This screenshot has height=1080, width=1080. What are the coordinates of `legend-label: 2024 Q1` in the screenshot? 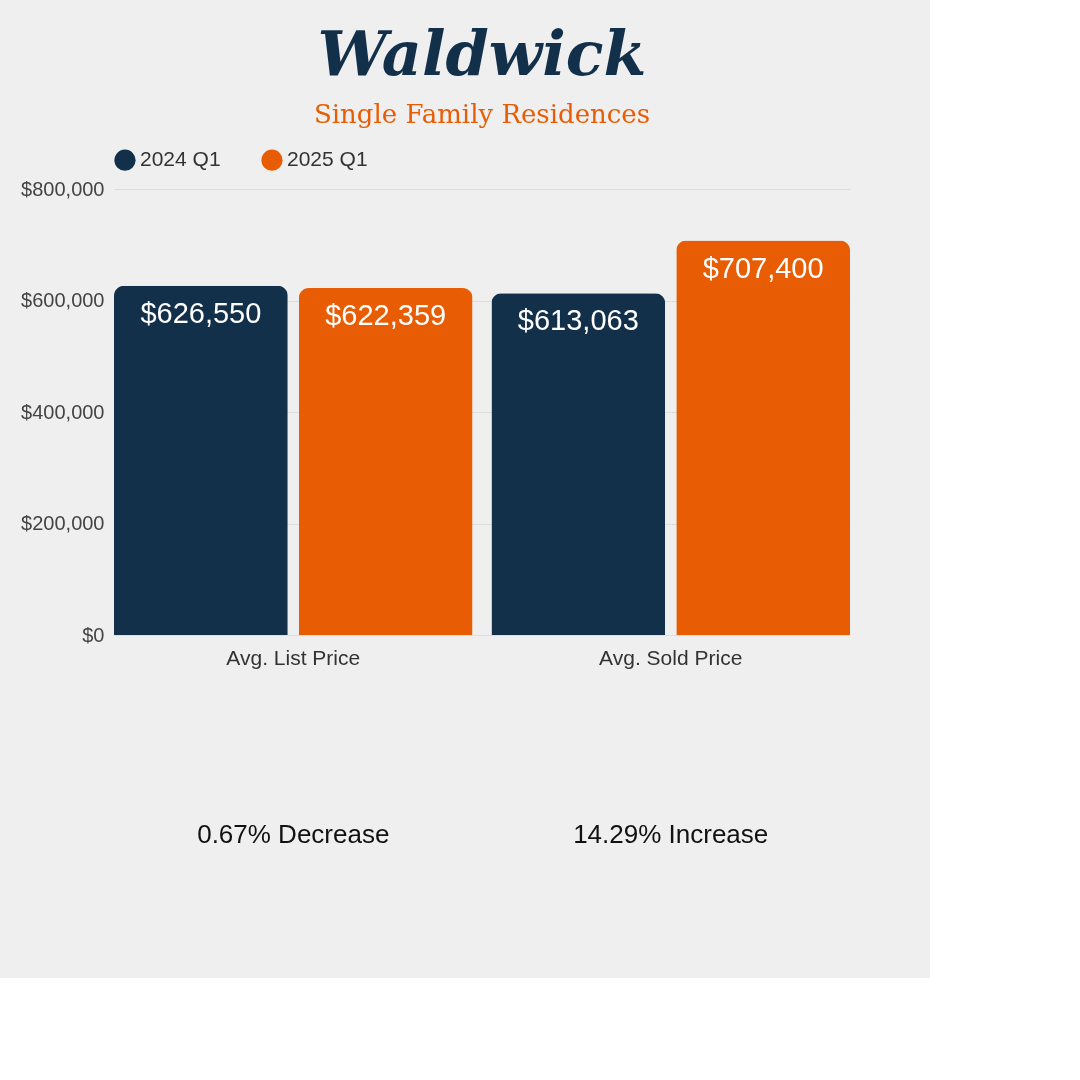 It's located at (180, 159).